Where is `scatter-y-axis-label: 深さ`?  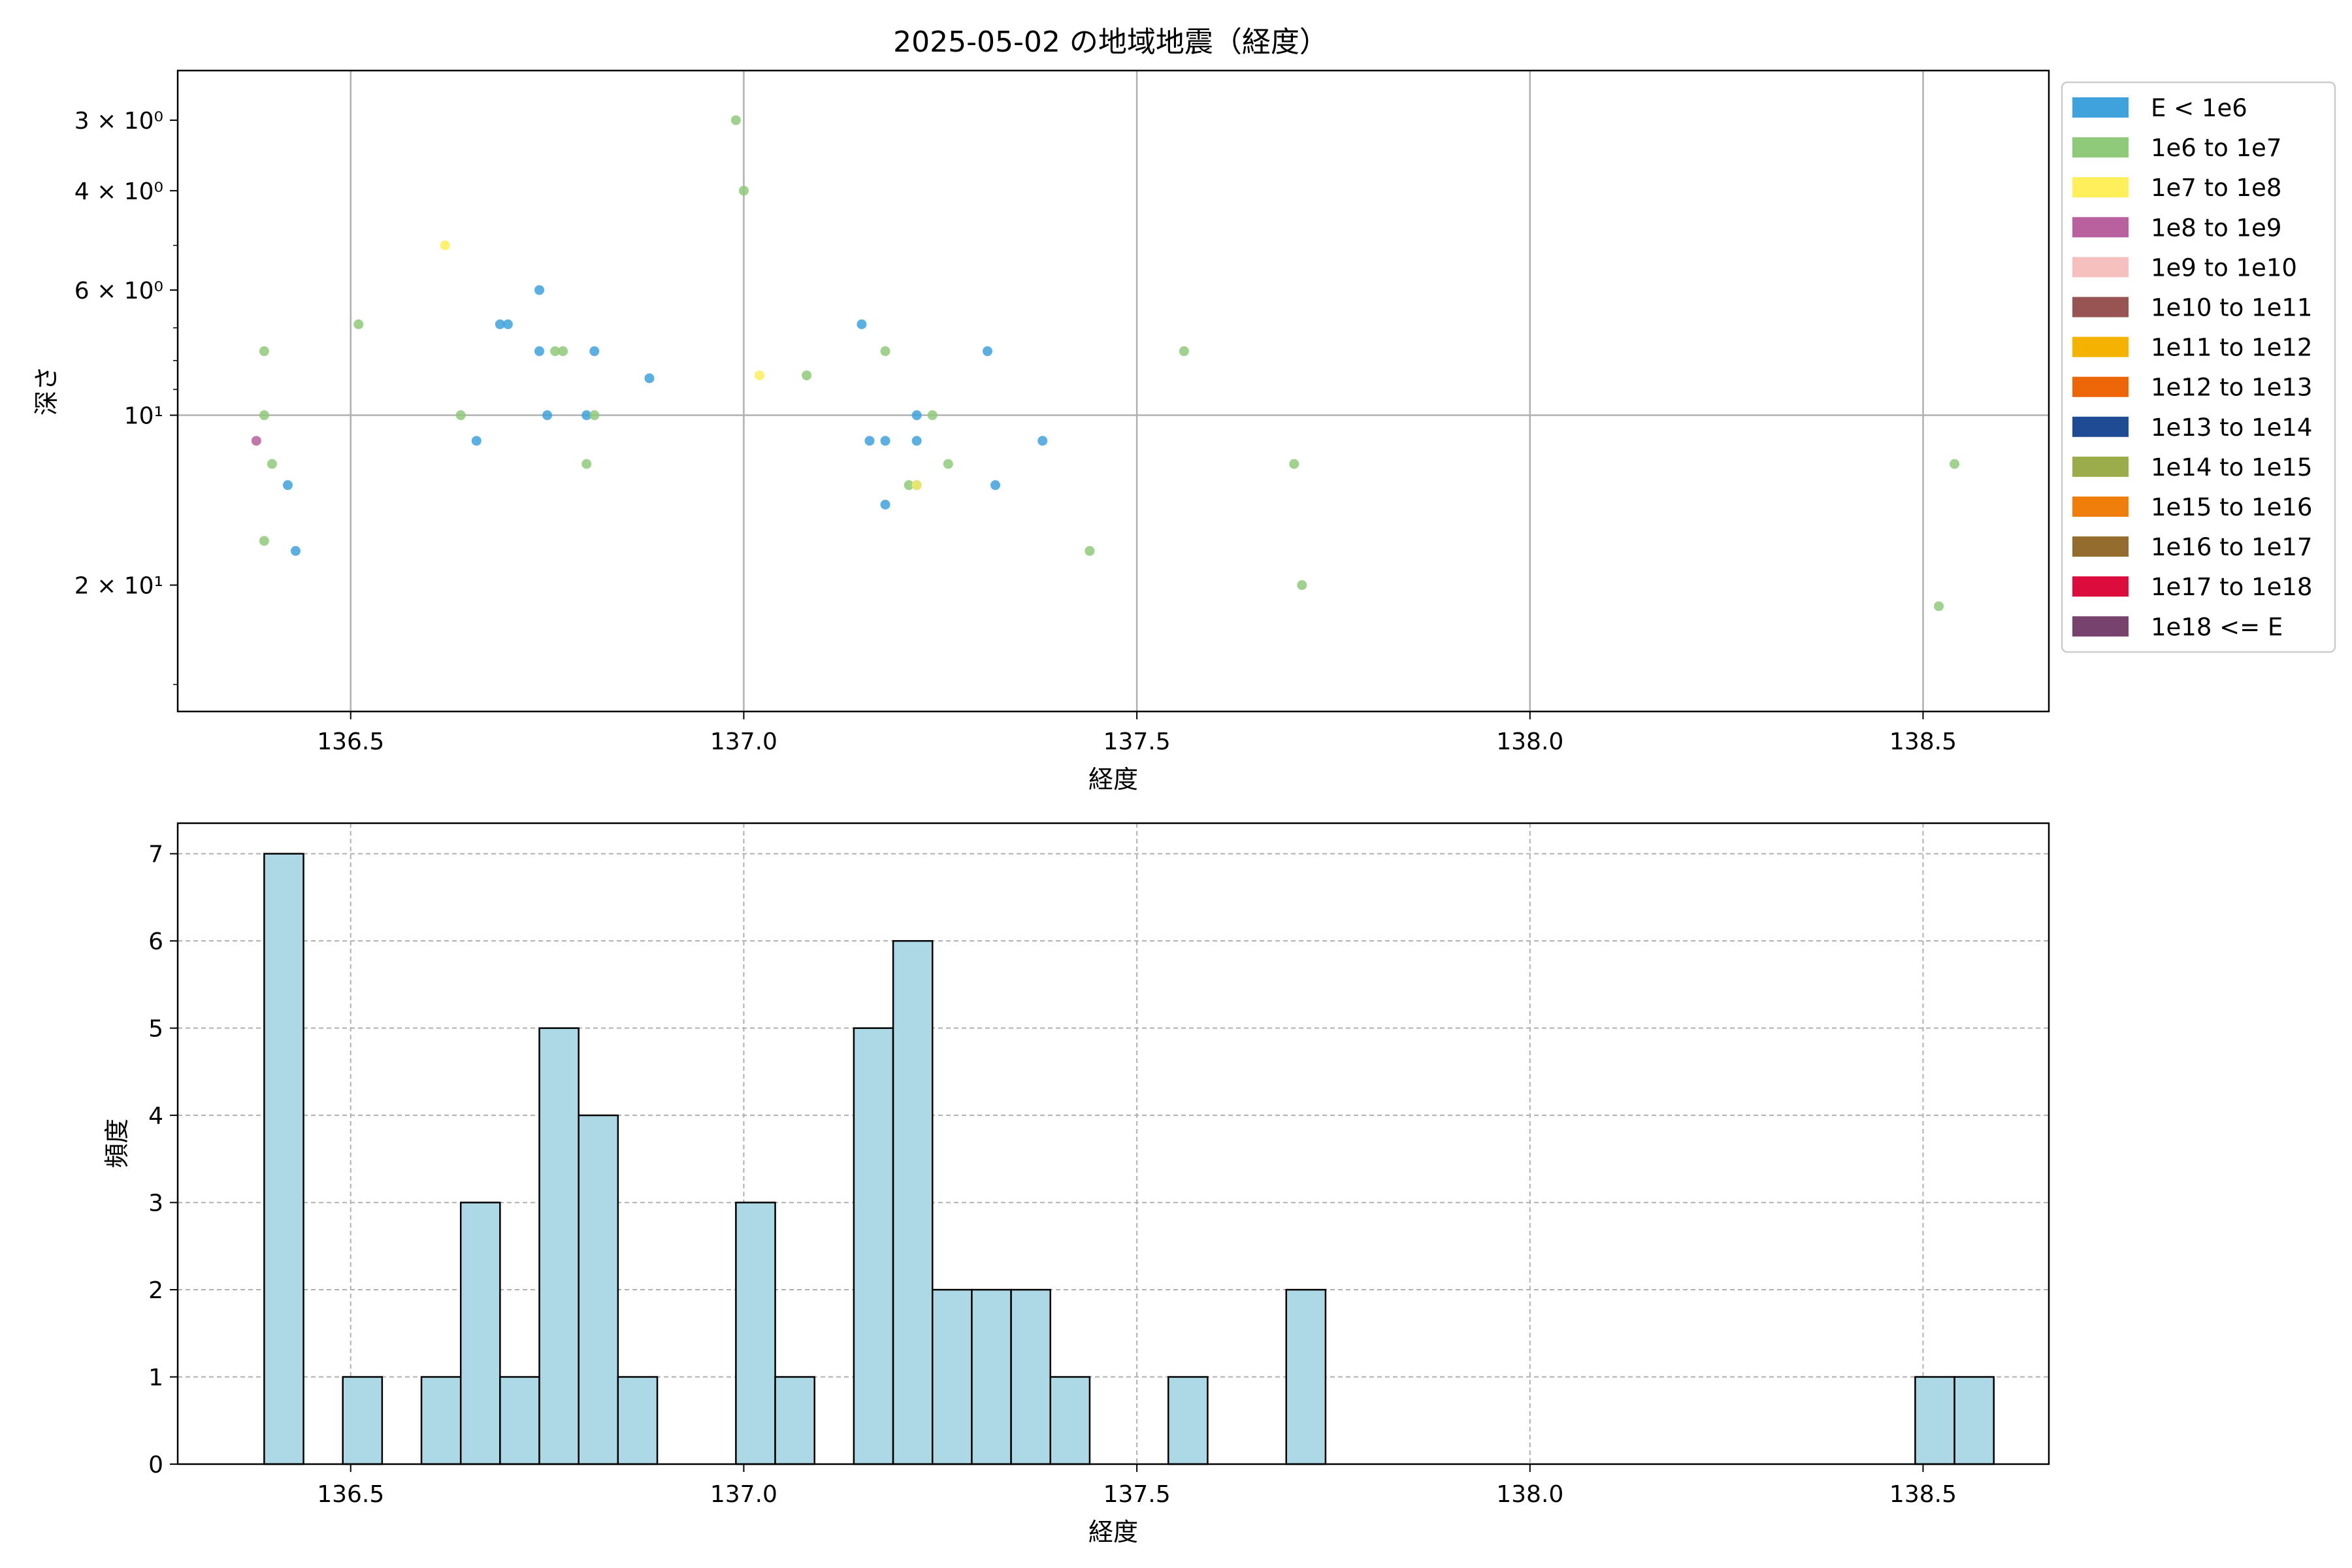 scatter-y-axis-label: 深さ is located at coordinates (46, 391).